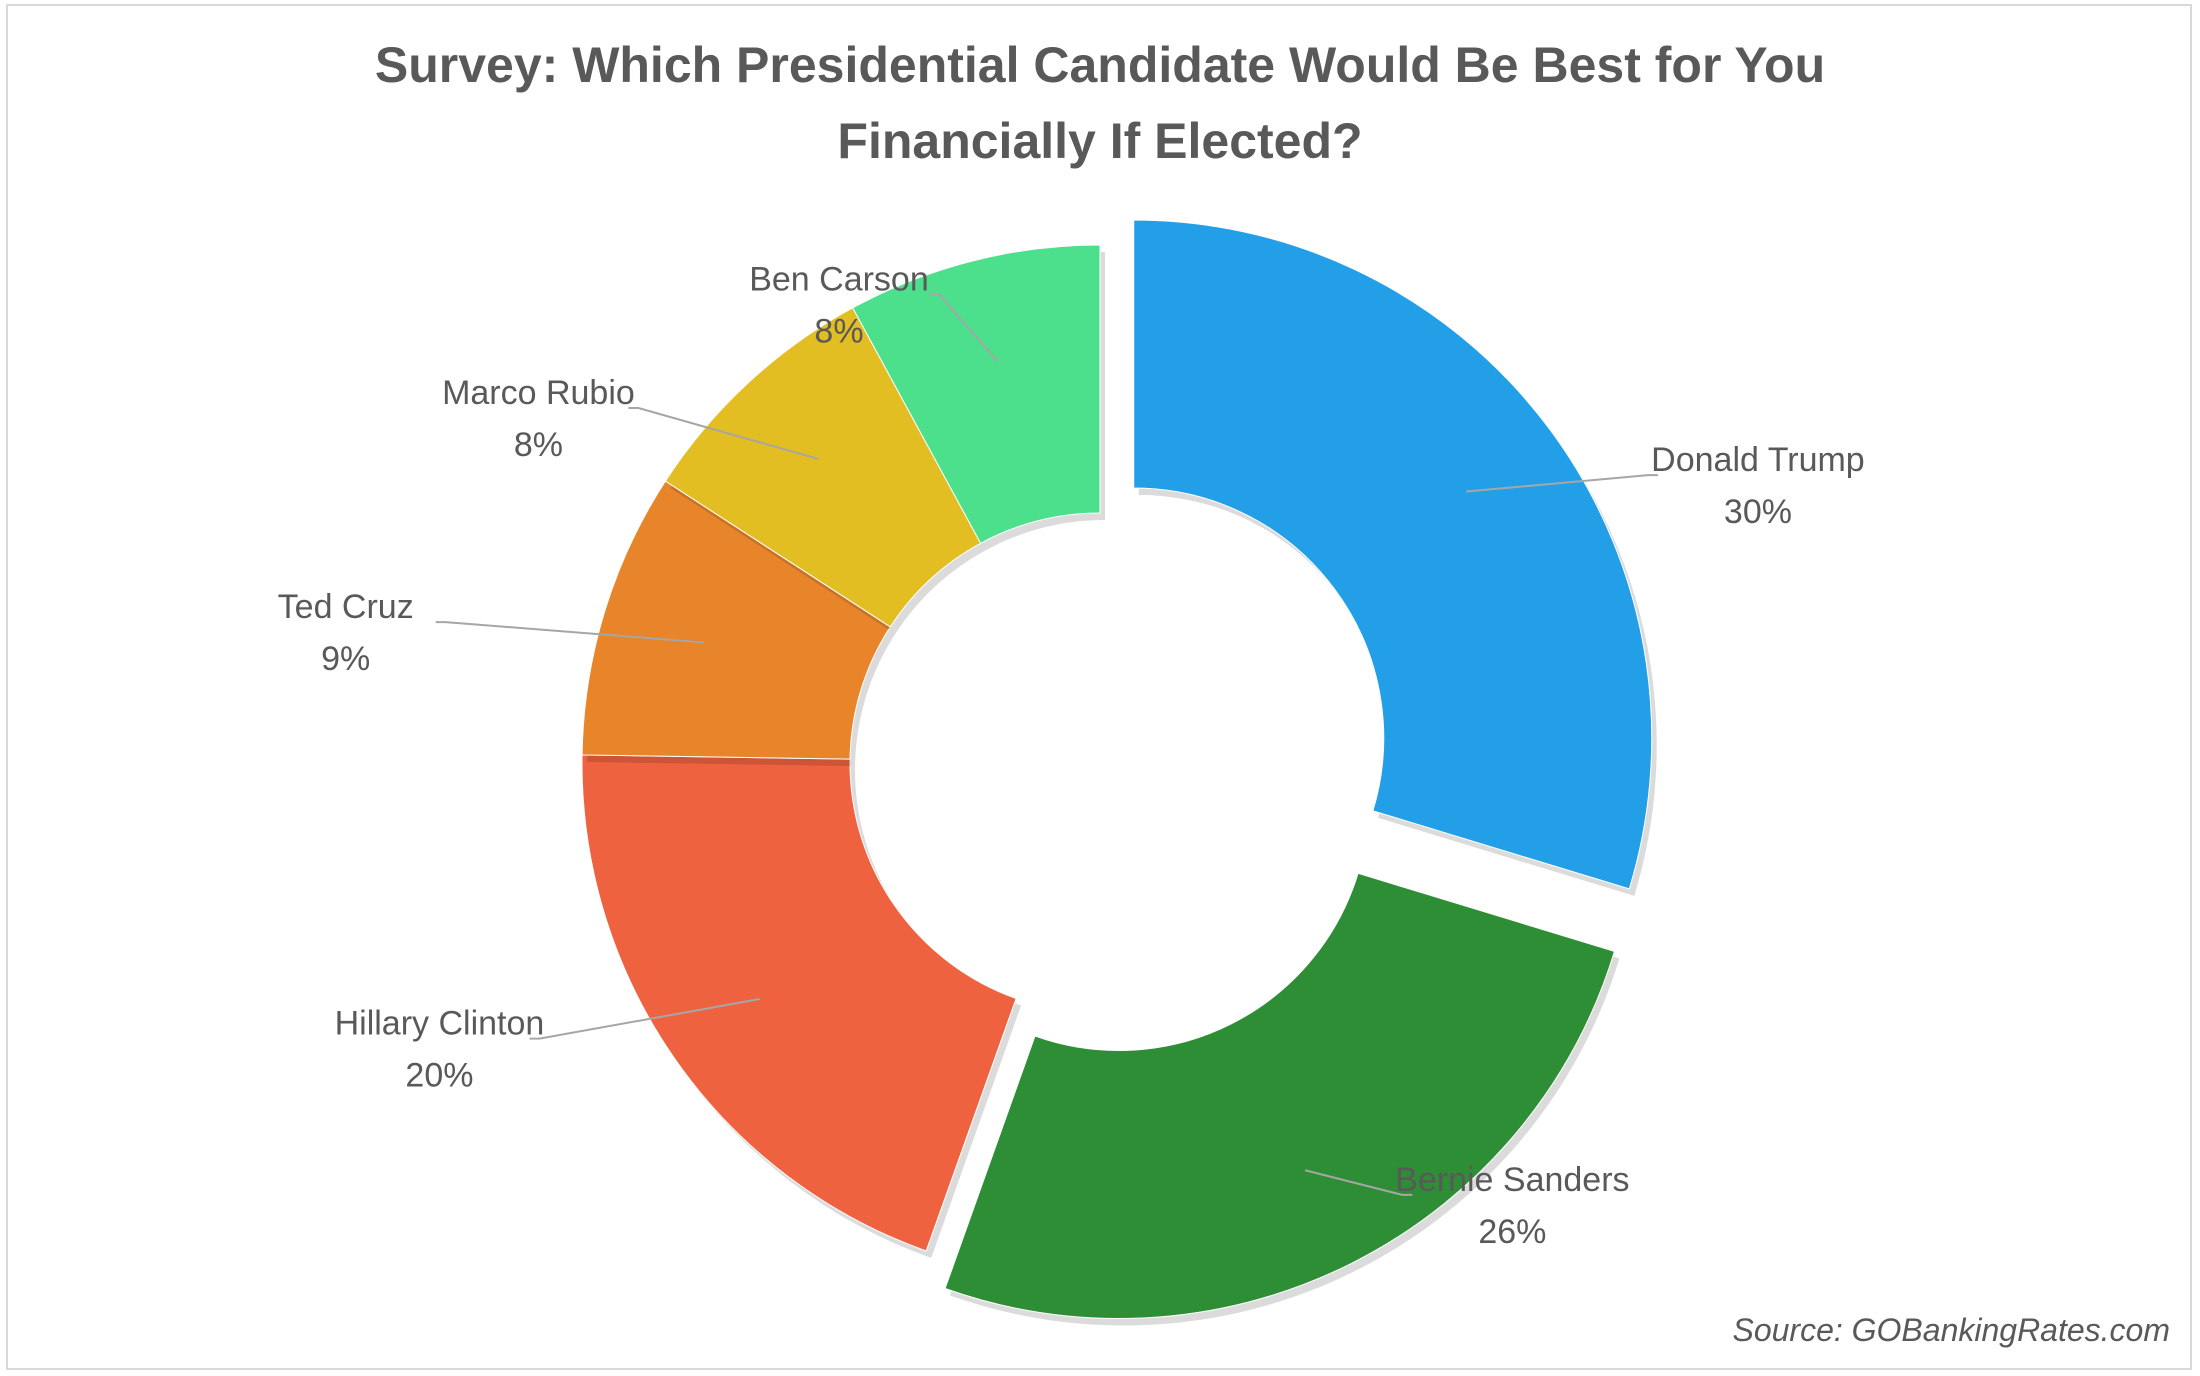 The image size is (2200, 1376). I want to click on category-label-ted-cruz: Ted Cruz, so click(346, 607).